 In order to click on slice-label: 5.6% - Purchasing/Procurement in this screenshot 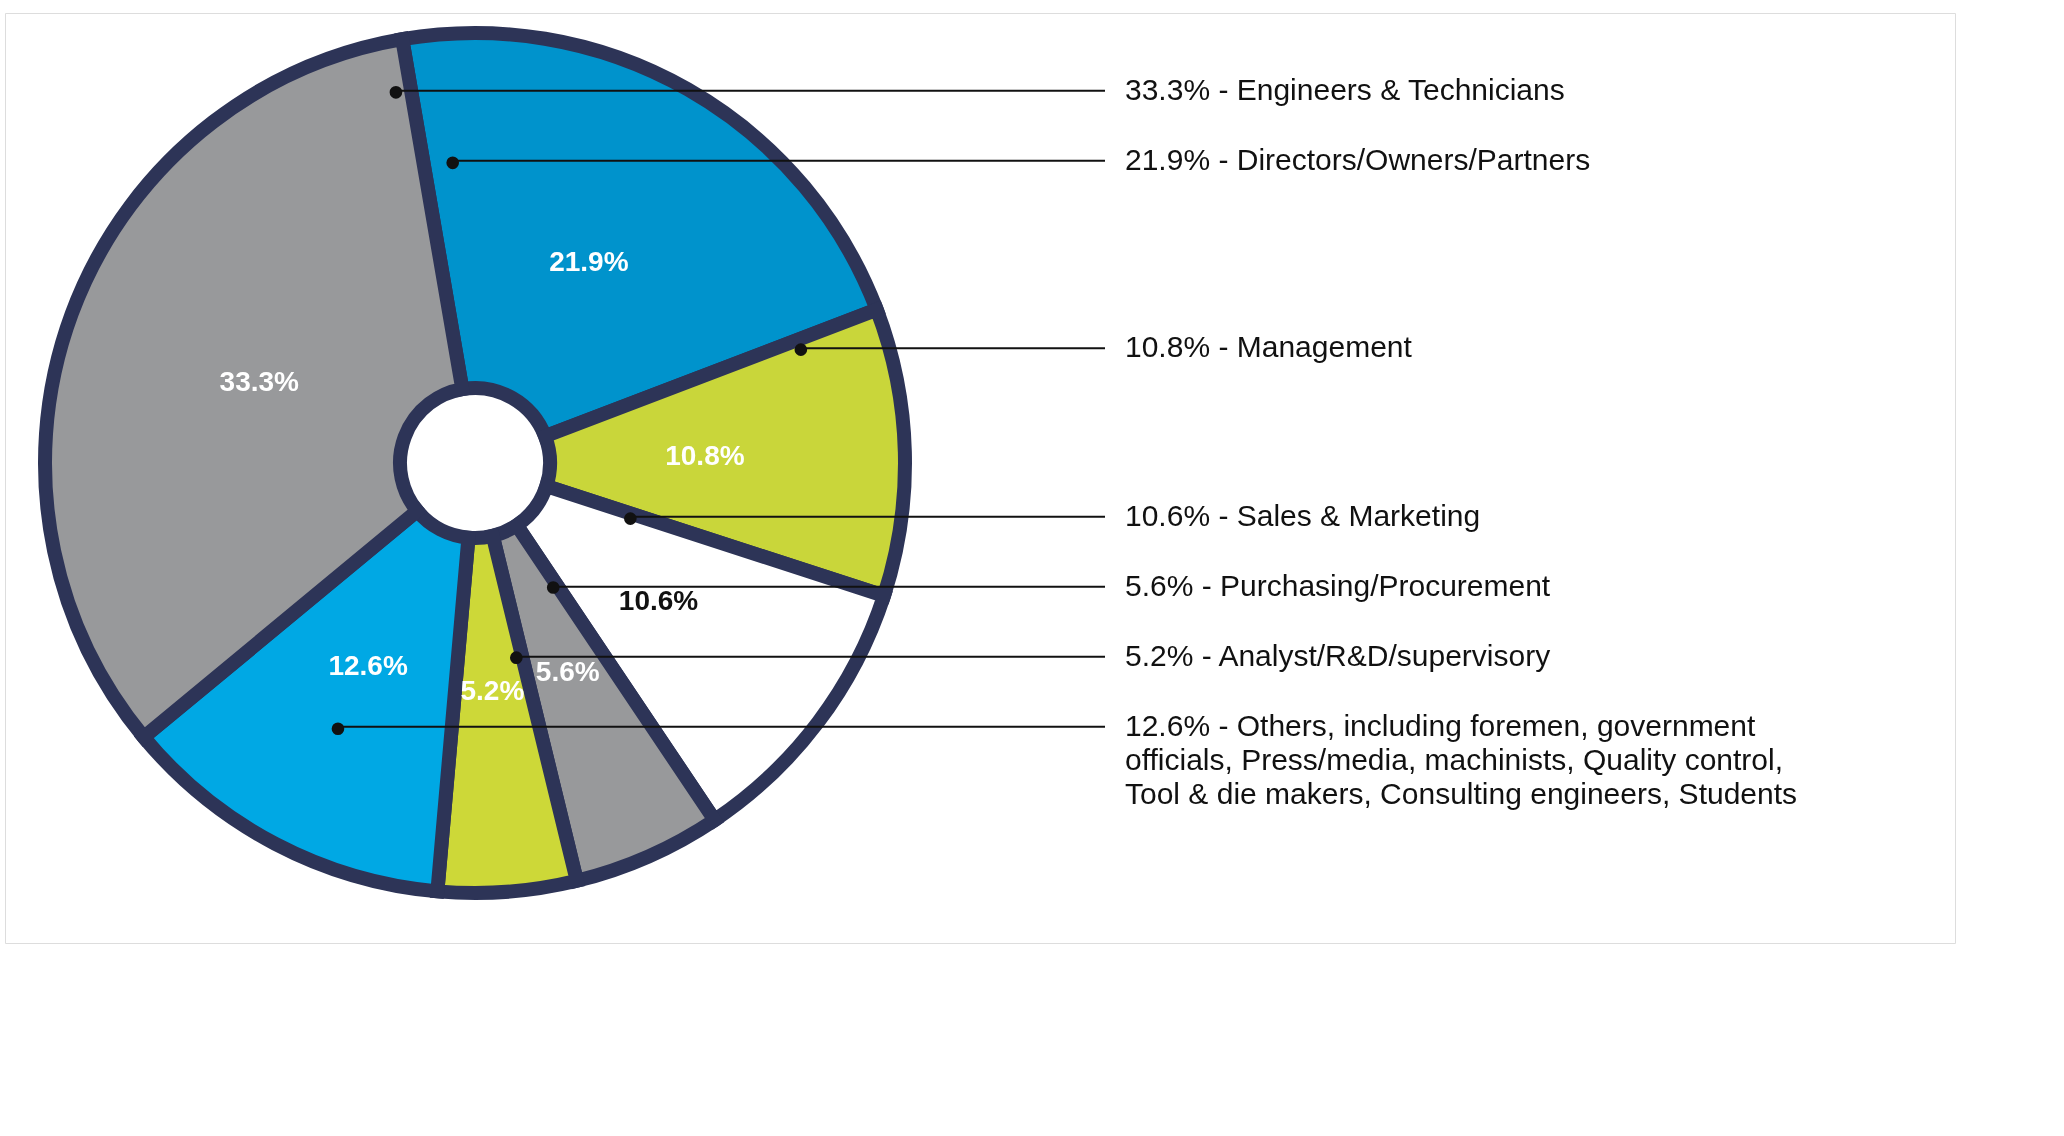, I will do `click(1338, 585)`.